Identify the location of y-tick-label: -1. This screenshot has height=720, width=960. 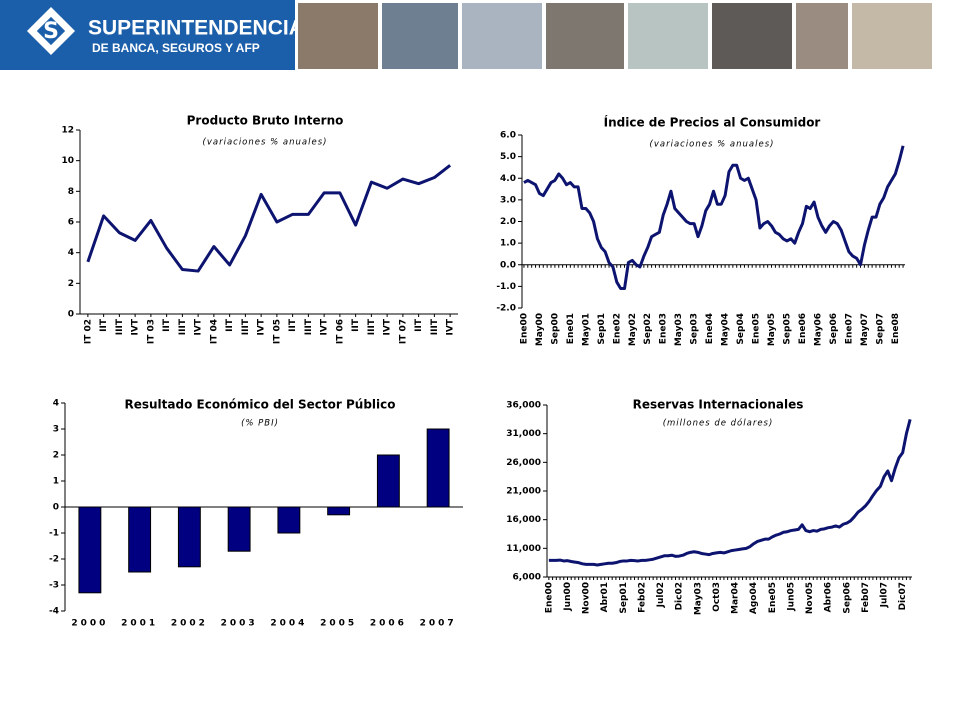
(54, 534).